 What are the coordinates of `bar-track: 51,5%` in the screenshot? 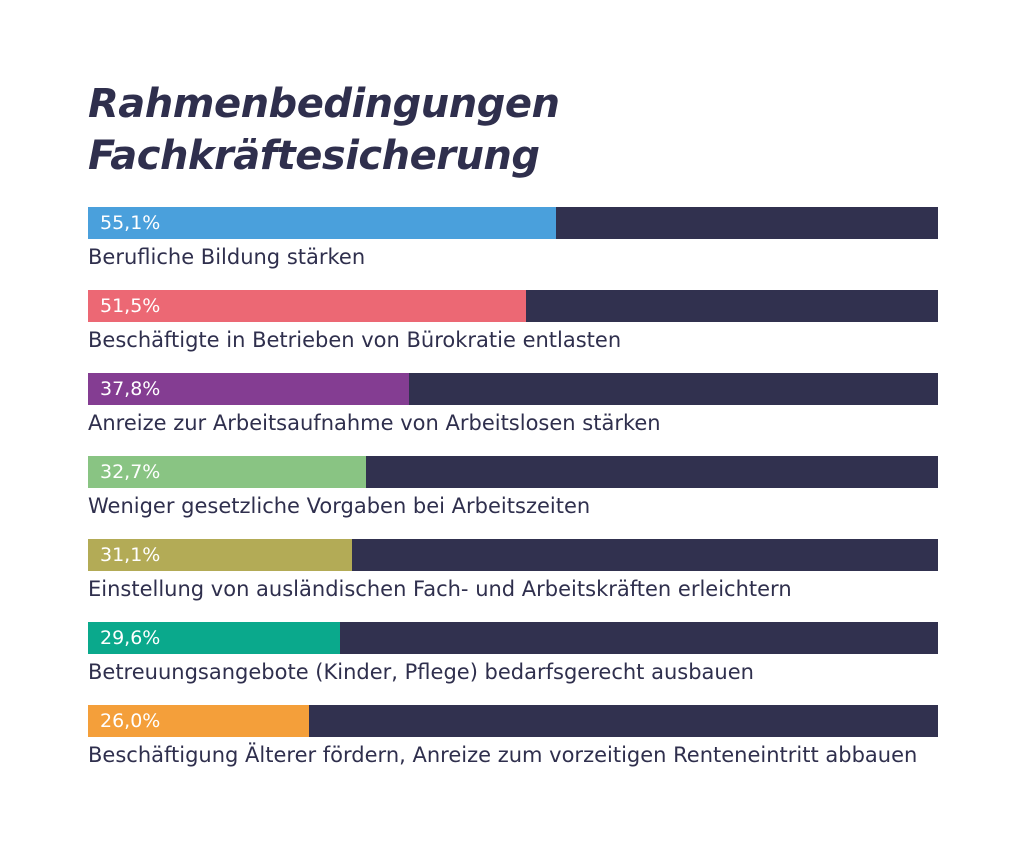 It's located at (513, 306).